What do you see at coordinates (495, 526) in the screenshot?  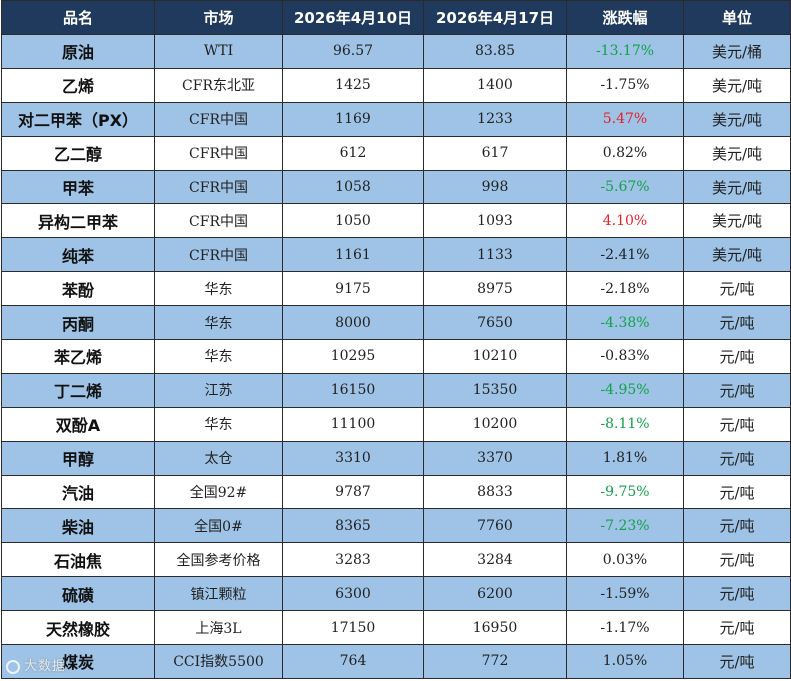 I see `price-date-2-cell: 7760` at bounding box center [495, 526].